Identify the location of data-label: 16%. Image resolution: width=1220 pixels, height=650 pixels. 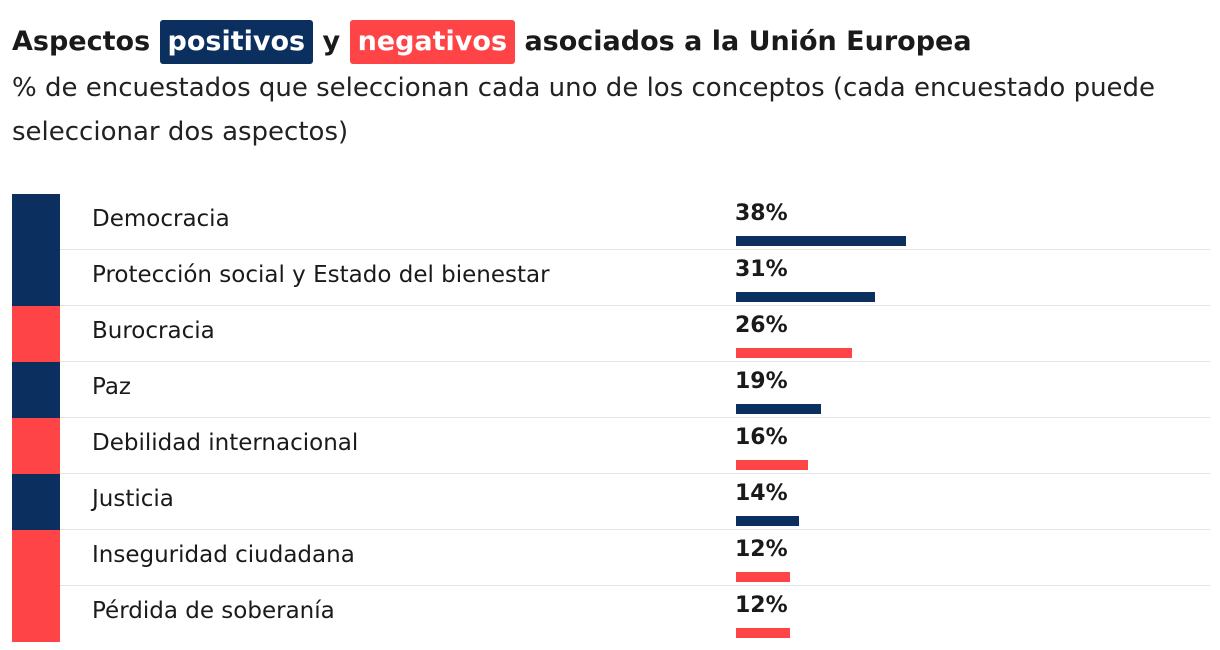
(761, 437).